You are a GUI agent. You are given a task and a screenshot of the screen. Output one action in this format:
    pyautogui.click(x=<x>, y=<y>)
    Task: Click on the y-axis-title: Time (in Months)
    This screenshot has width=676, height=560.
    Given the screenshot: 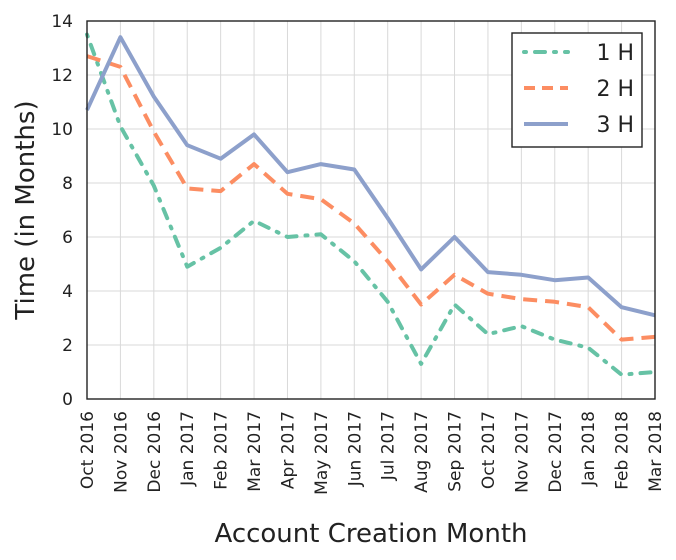 What is the action you would take?
    pyautogui.click(x=26, y=210)
    